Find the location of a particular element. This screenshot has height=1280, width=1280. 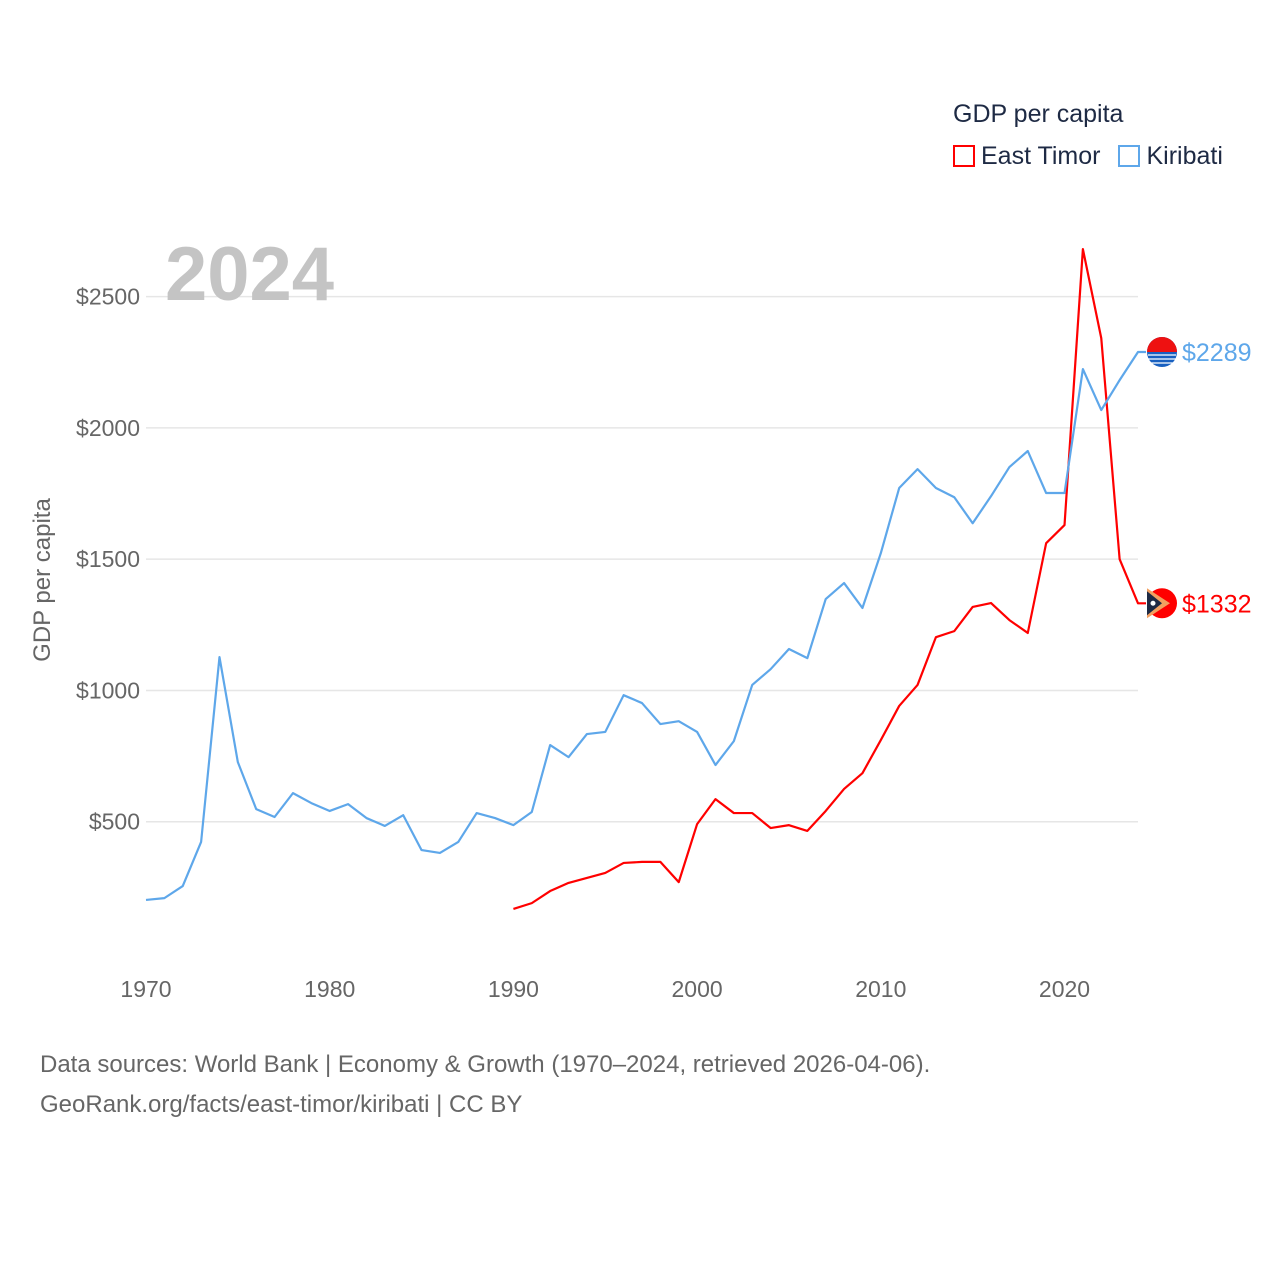

y-tick-label: $2000 is located at coordinates (108, 428).